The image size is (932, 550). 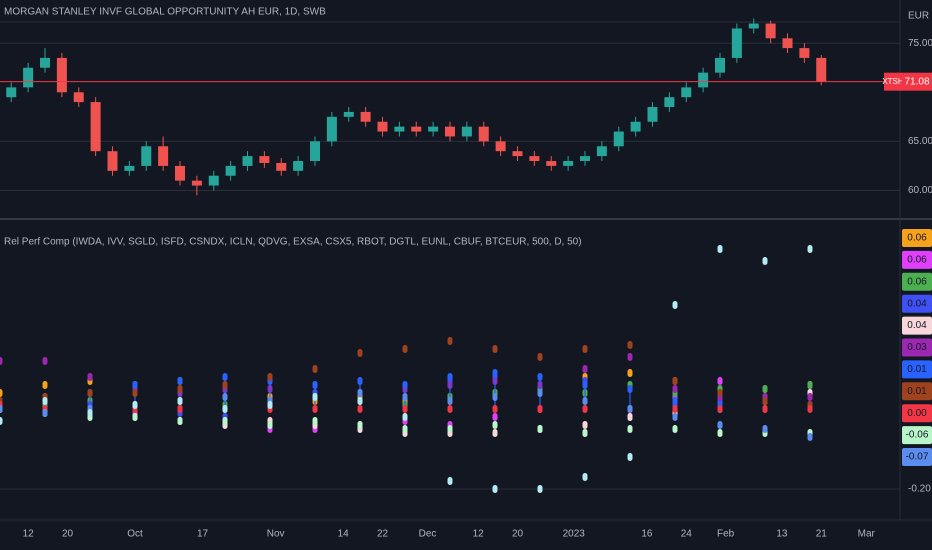 What do you see at coordinates (479, 534) in the screenshot?
I see `x-tick-label: 12` at bounding box center [479, 534].